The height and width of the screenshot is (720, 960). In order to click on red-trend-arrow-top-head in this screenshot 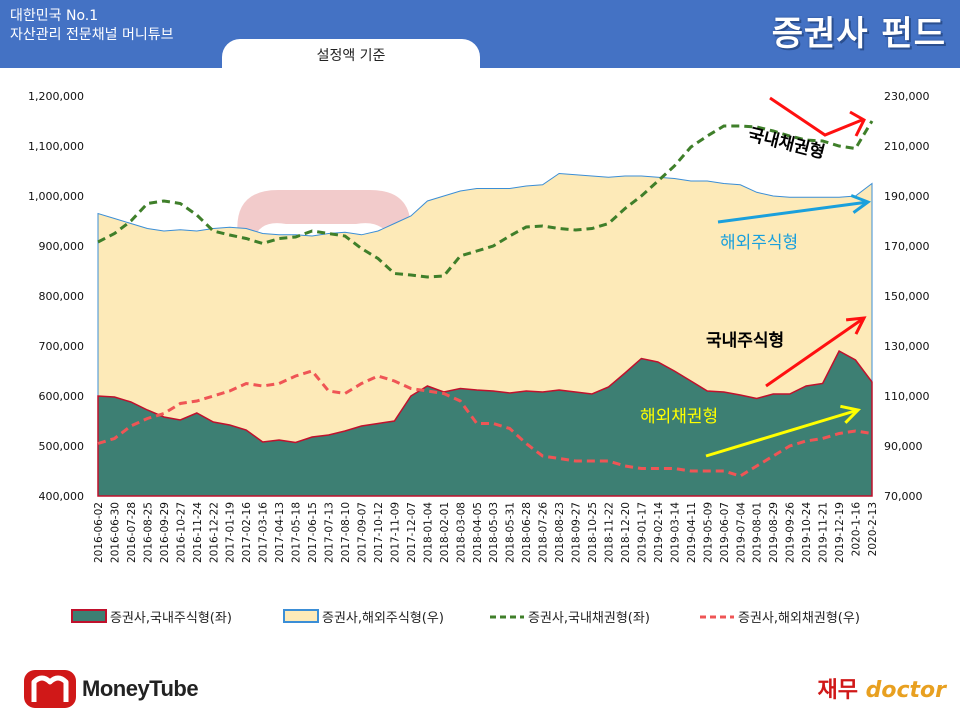, I will do `click(857, 123)`.